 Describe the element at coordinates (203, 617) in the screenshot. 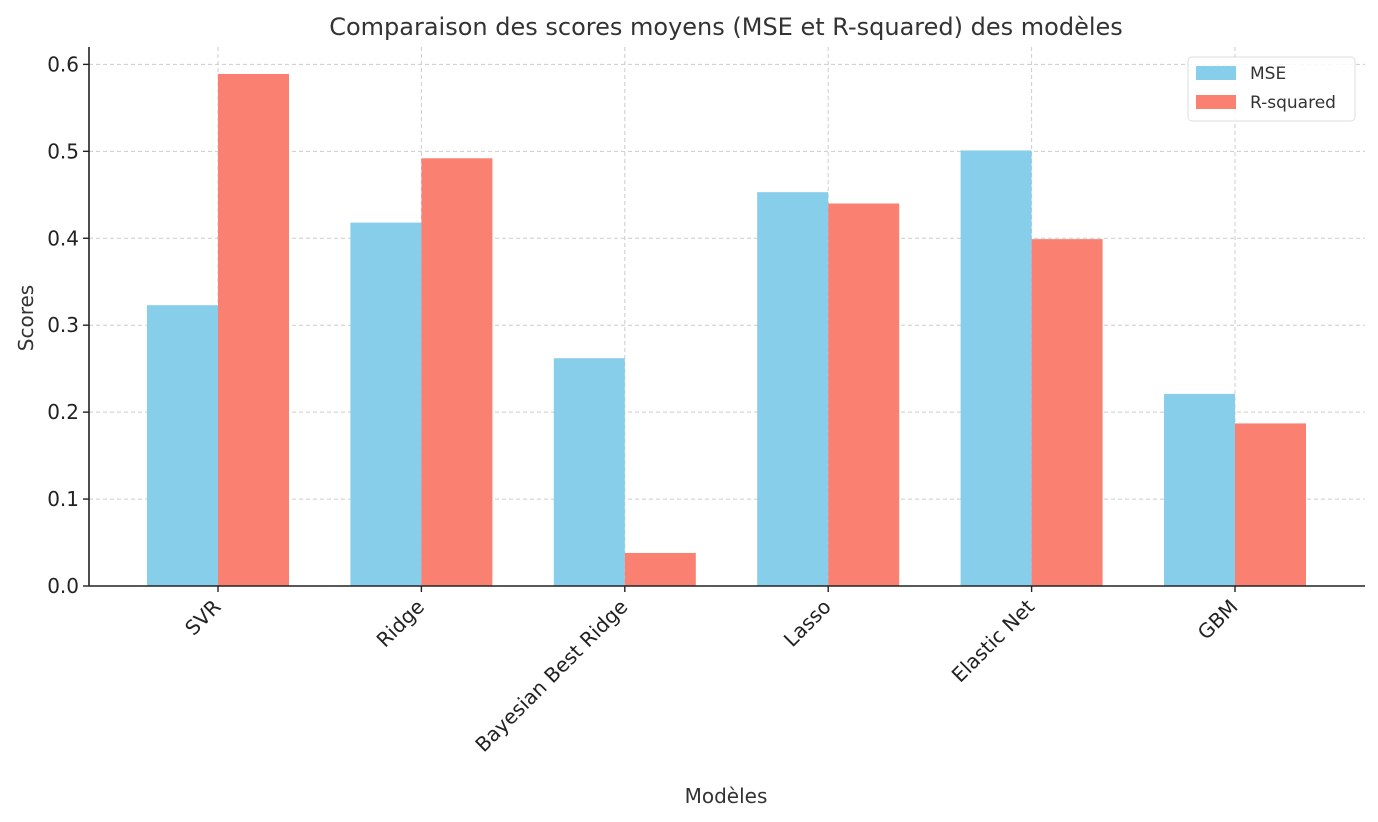

I see `x-tick-label: SVR` at that location.